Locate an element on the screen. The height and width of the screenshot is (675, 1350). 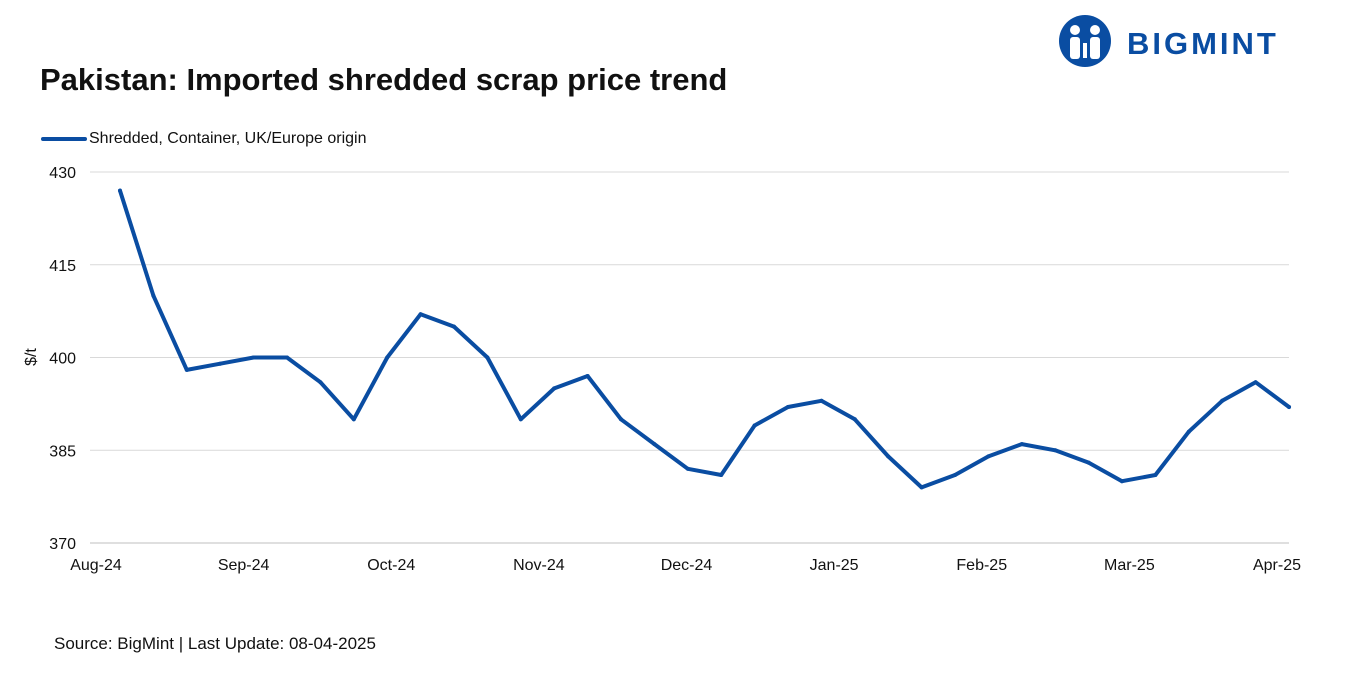
legend: Shredded, Container, UK/Europe origin is located at coordinates (204, 139).